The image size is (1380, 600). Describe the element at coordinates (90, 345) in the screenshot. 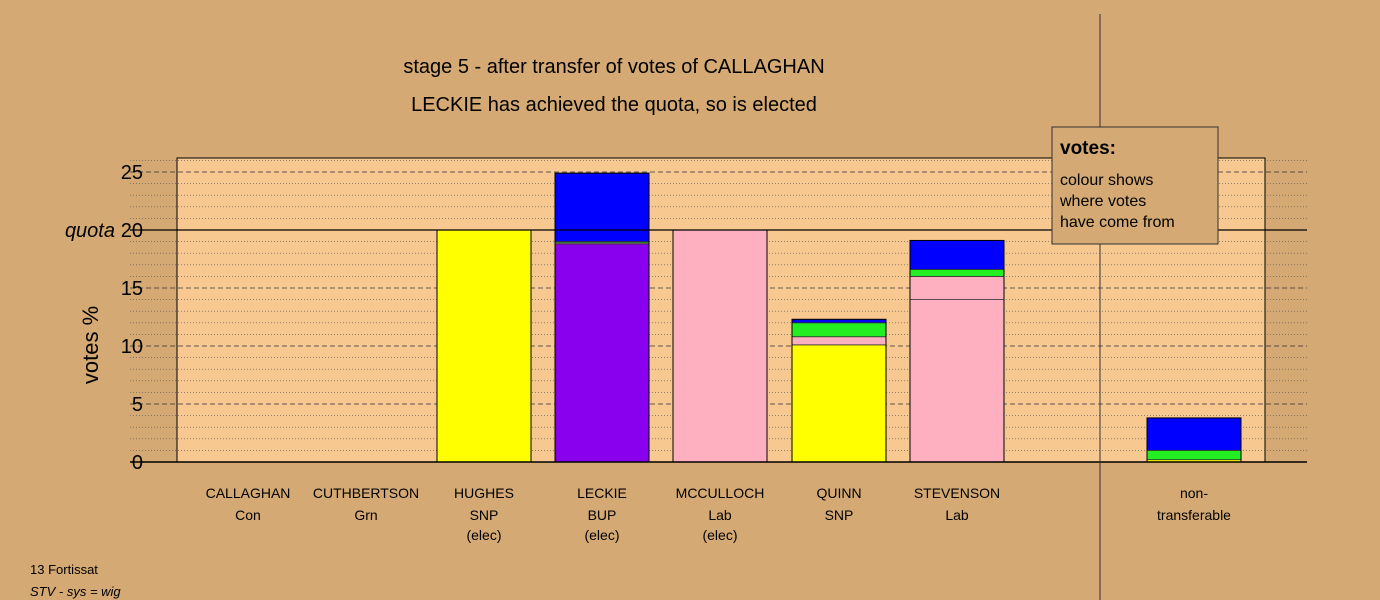

I see `y-axis-label: votes %` at that location.